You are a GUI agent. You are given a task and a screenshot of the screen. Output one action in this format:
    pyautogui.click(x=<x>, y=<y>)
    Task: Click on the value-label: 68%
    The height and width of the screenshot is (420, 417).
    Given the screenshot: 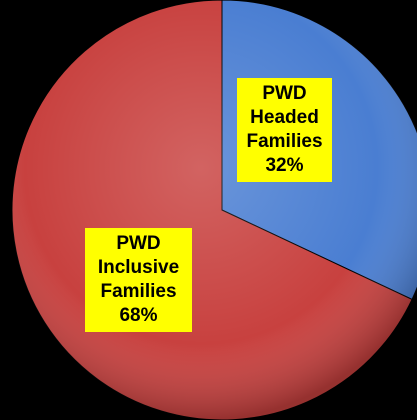 What is the action you would take?
    pyautogui.click(x=138, y=315)
    